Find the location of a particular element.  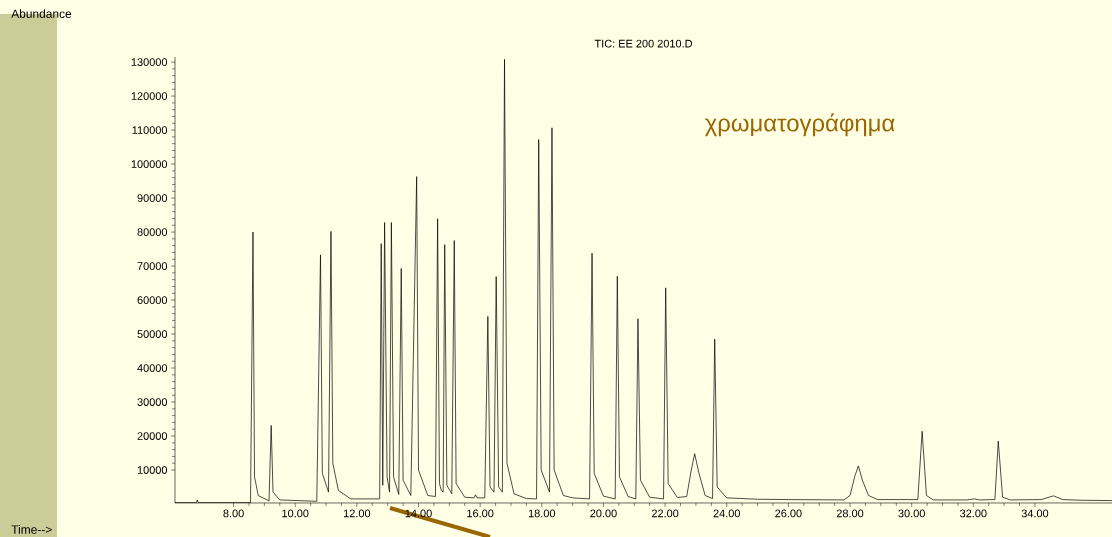

y-tick-label: 70000 is located at coordinates (152, 266).